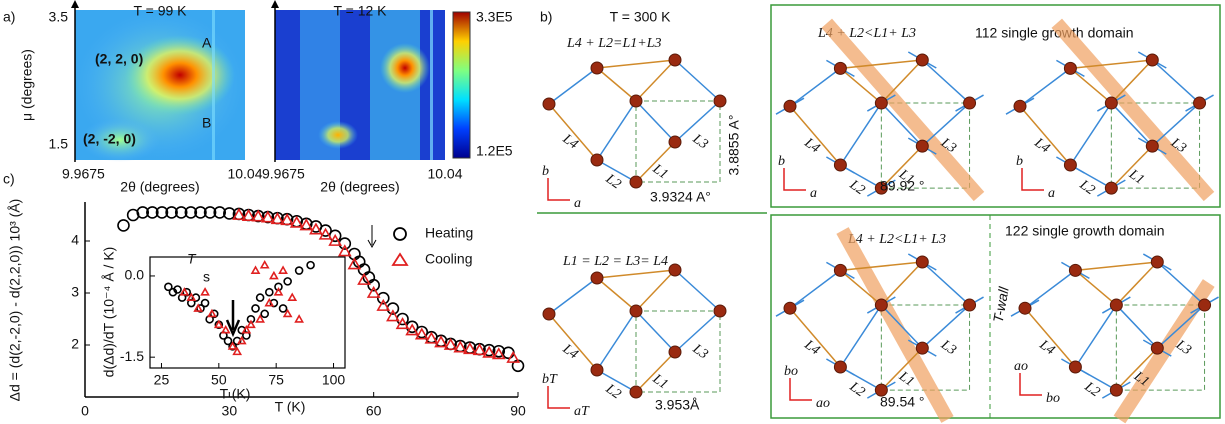 Image resolution: width=1225 pixels, height=424 pixels. What do you see at coordinates (677, 405) in the screenshot?
I see `dimension: 3.953Å` at bounding box center [677, 405].